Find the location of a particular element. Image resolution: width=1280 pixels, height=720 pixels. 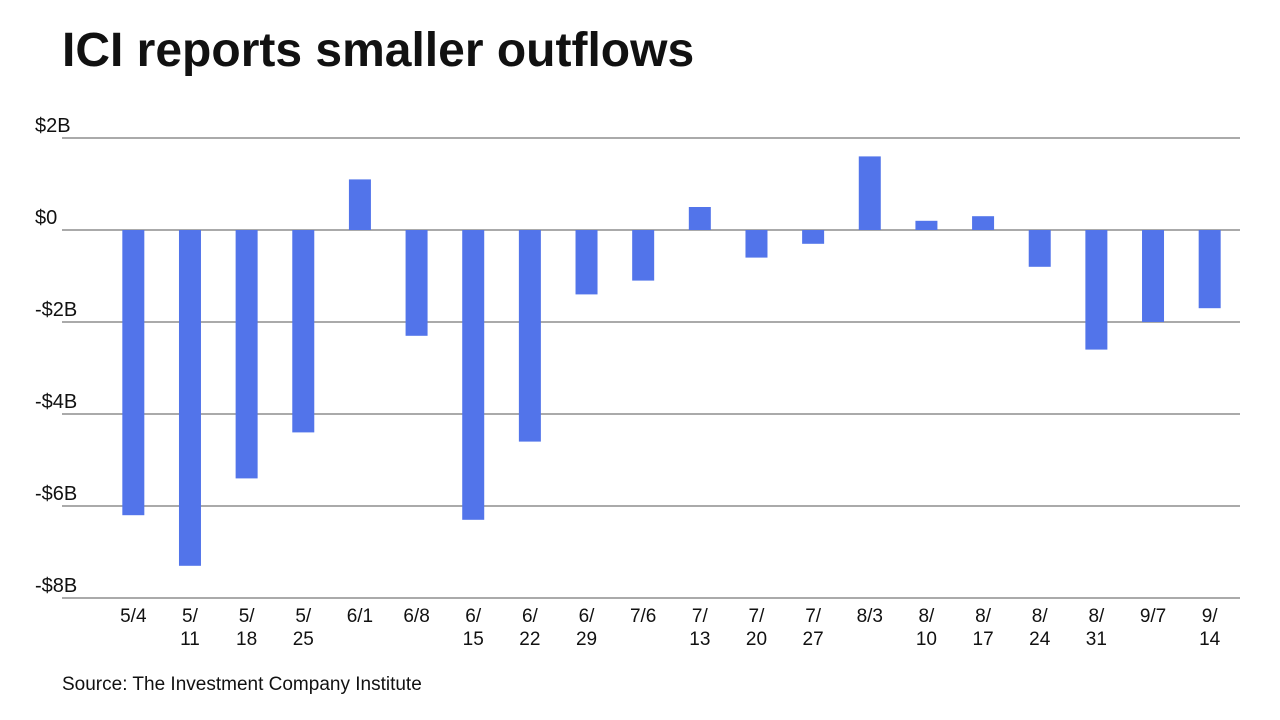

x-tick-label: 5/18 is located at coordinates (246, 628).